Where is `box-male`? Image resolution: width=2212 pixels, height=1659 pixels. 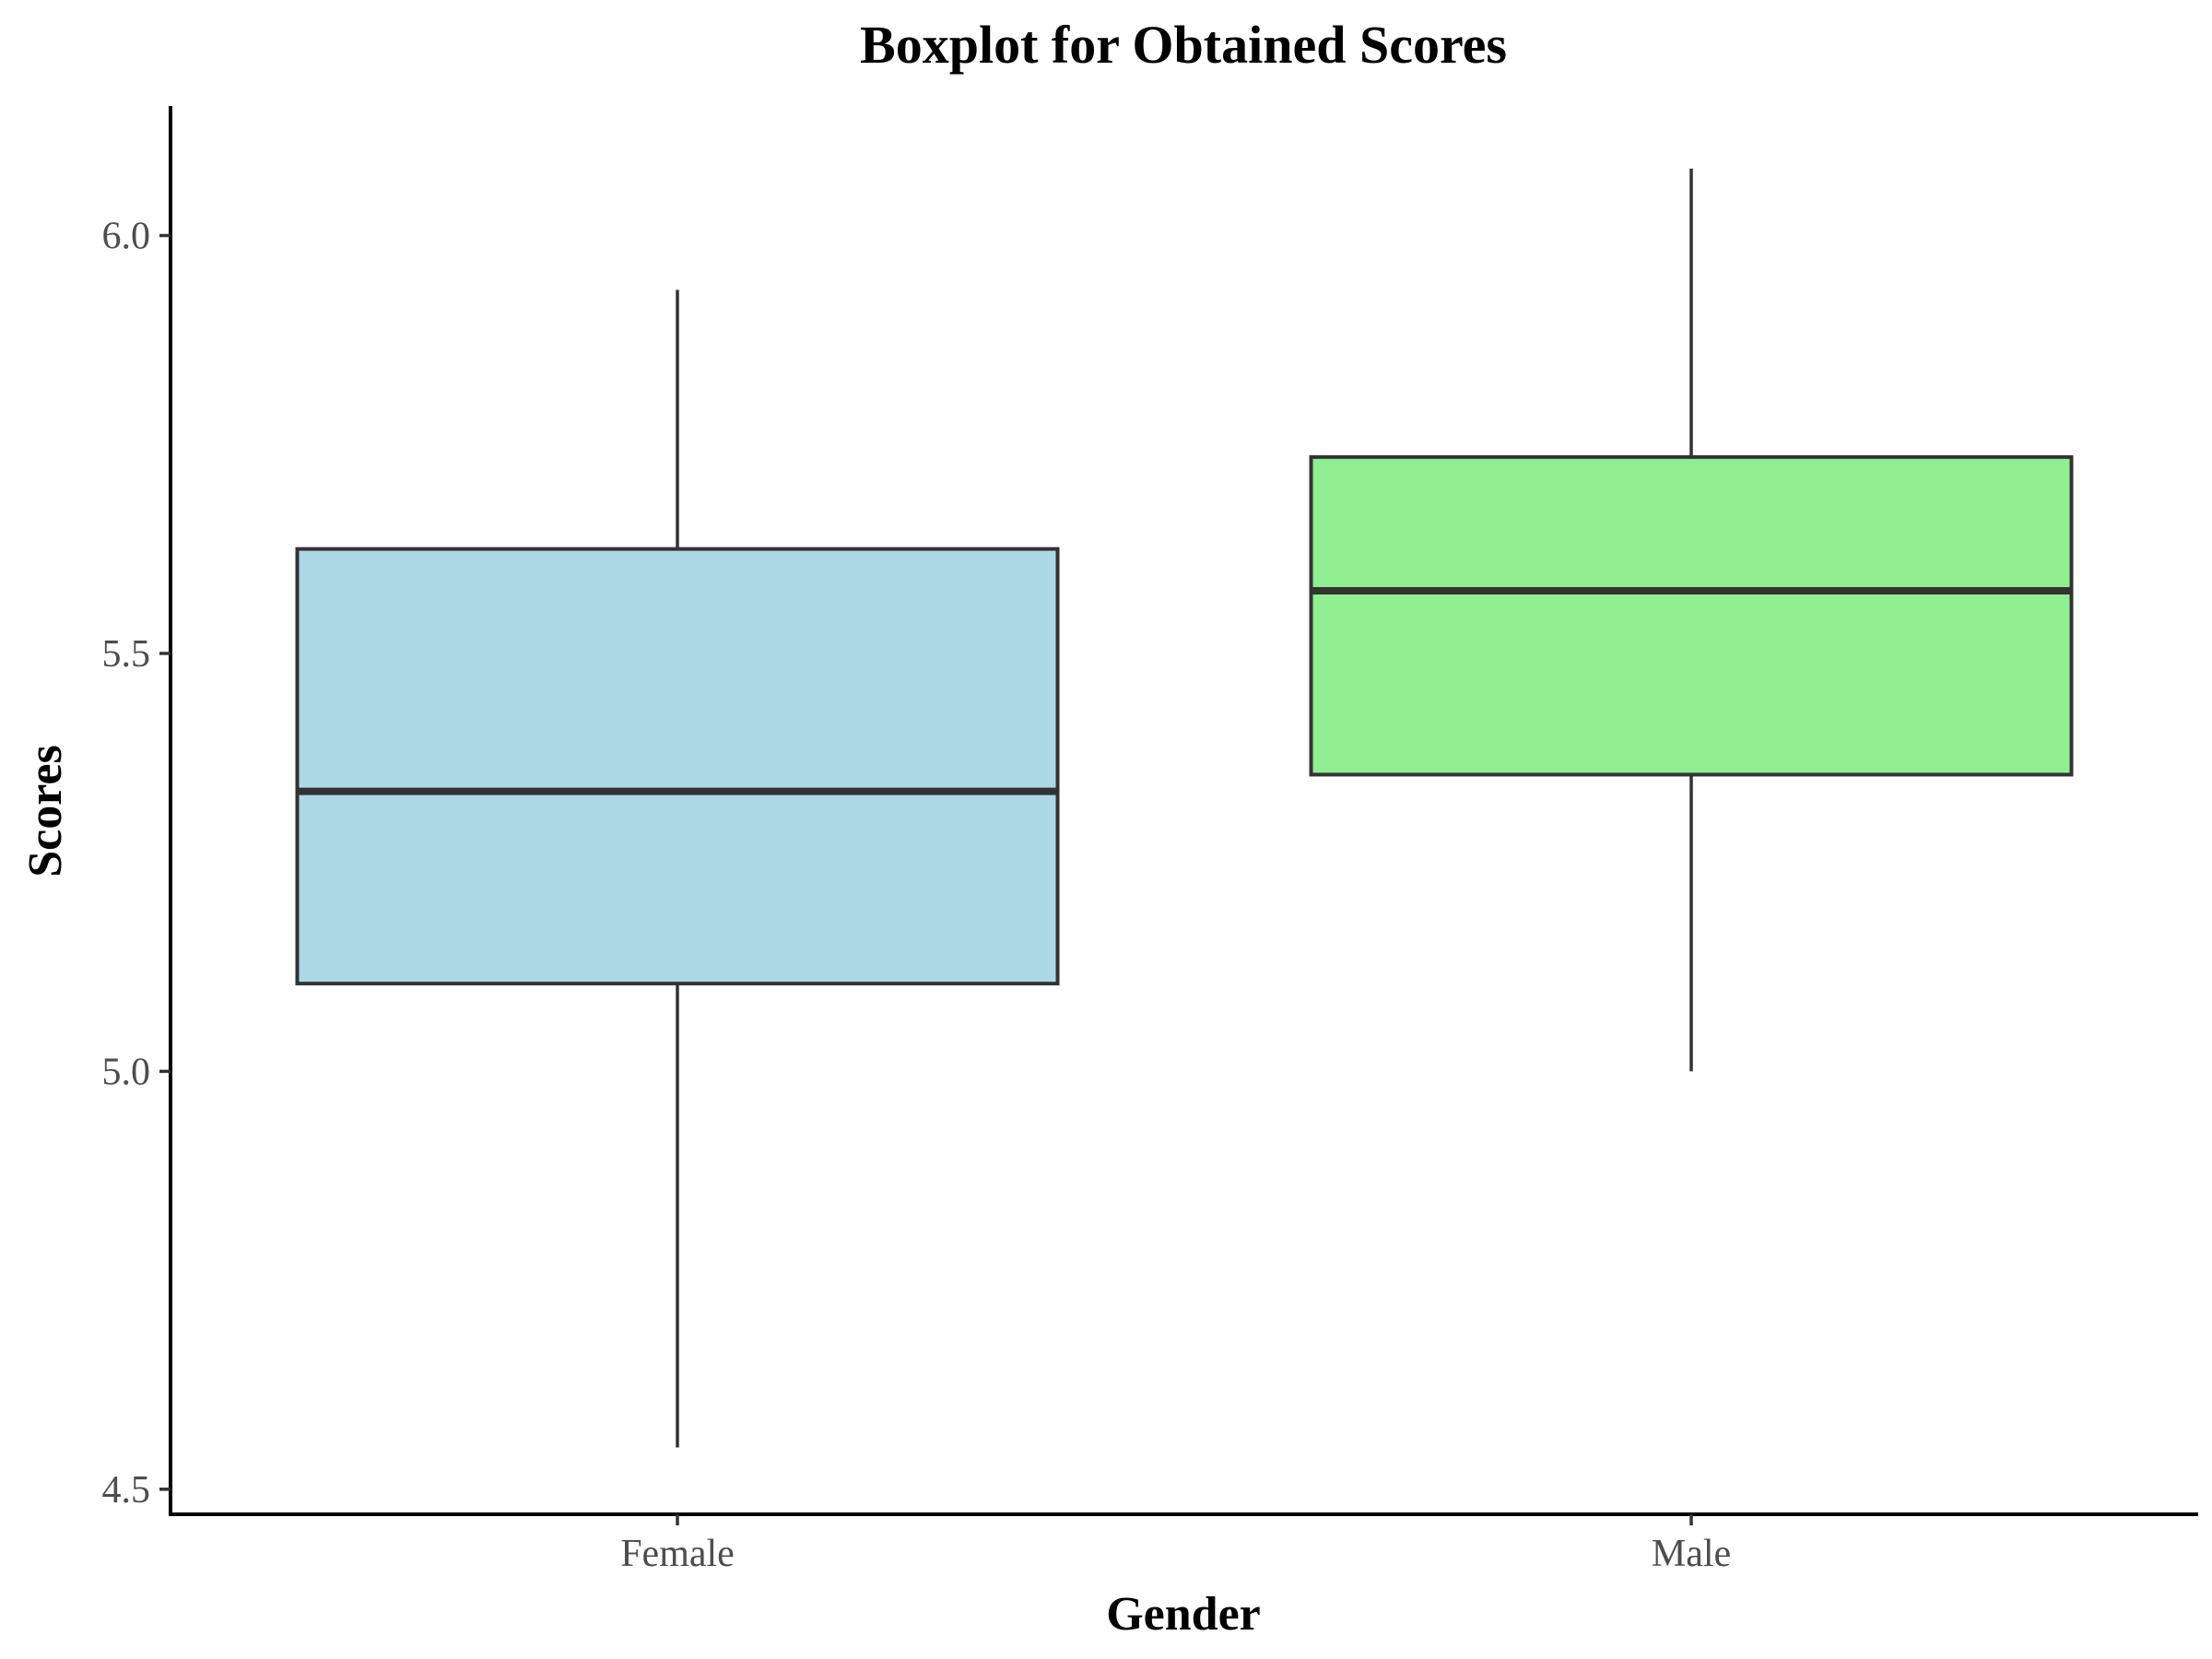 box-male is located at coordinates (1691, 615).